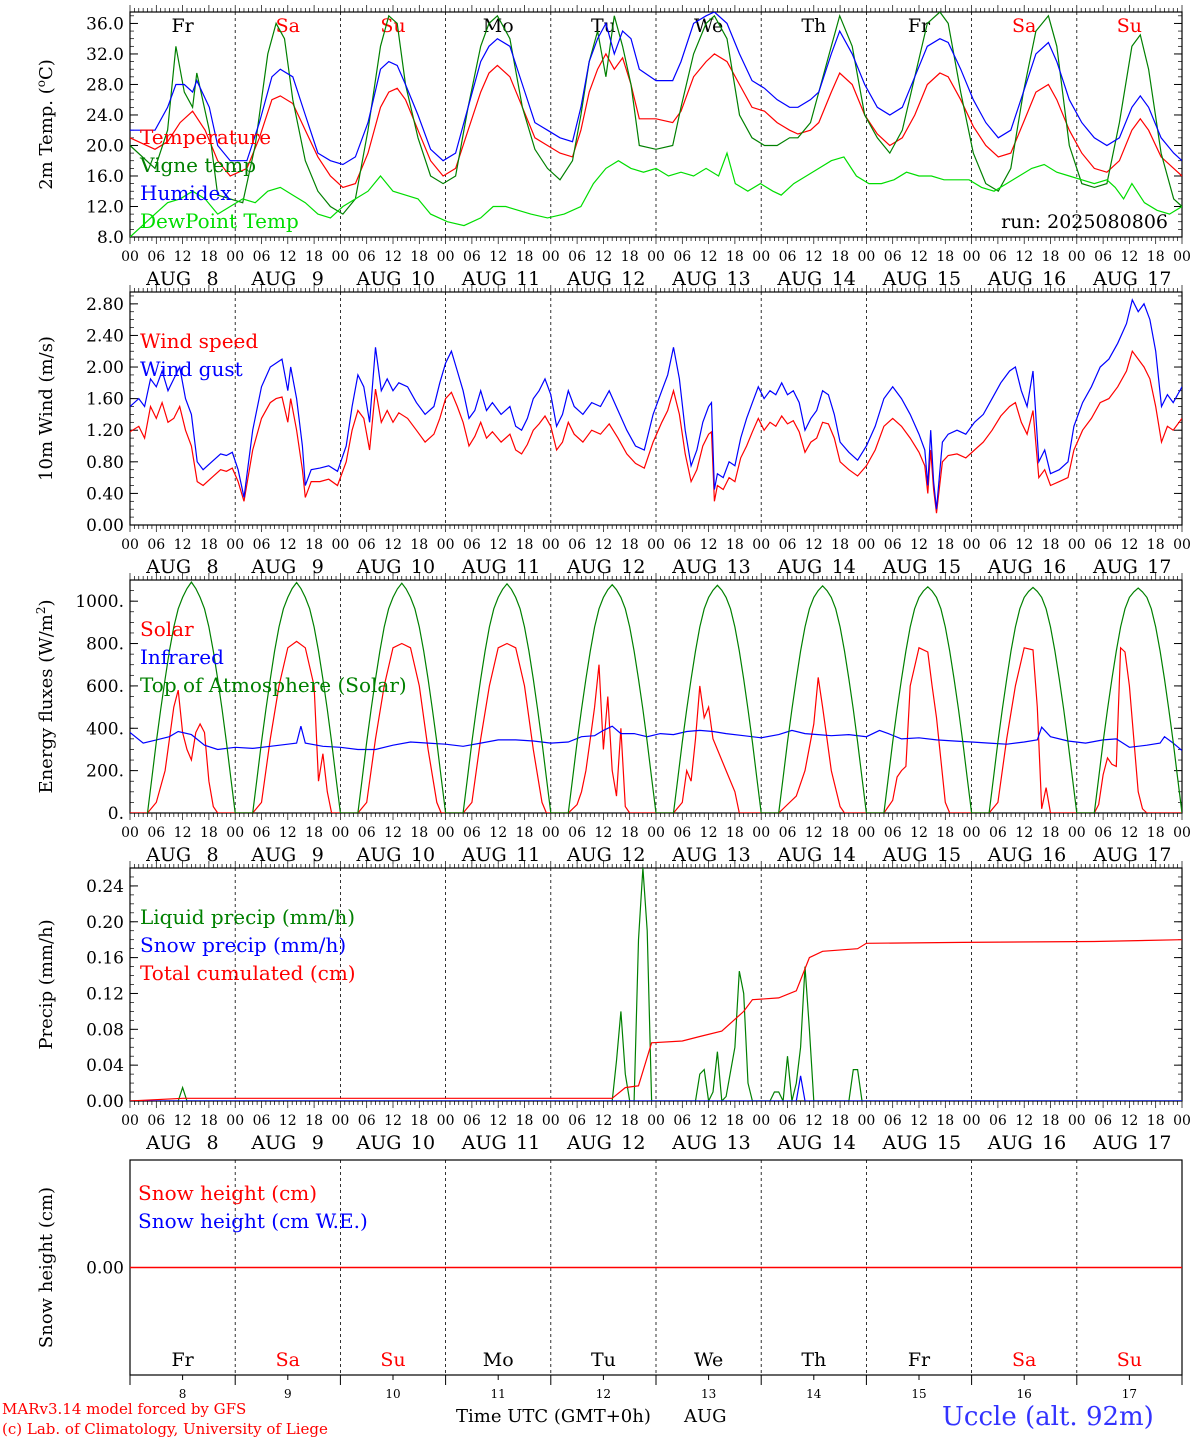 The image size is (1194, 1440). Describe the element at coordinates (105, 923) in the screenshot. I see `y-tick-label: 0.20` at that location.